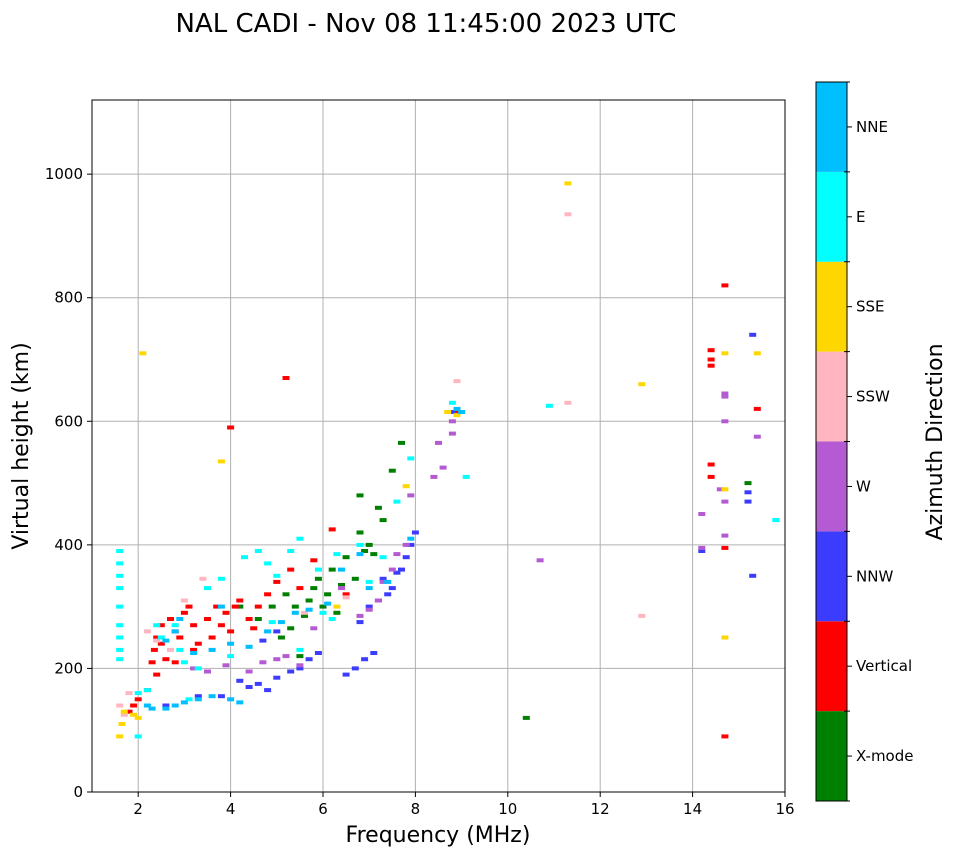  What do you see at coordinates (874, 576) in the screenshot?
I see `colorbar-label: NNW` at bounding box center [874, 576].